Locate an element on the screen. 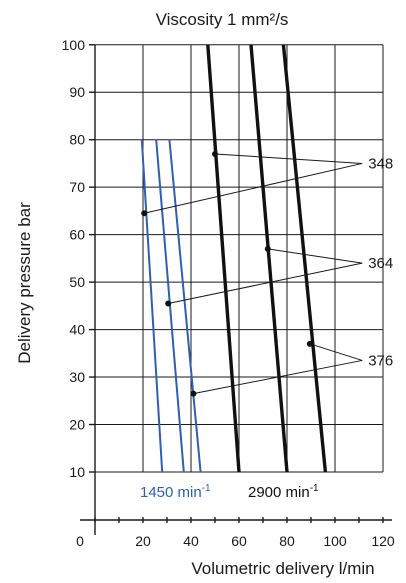 The width and height of the screenshot is (406, 583). y-axis-label: Delivery pressure bar is located at coordinates (24, 283).